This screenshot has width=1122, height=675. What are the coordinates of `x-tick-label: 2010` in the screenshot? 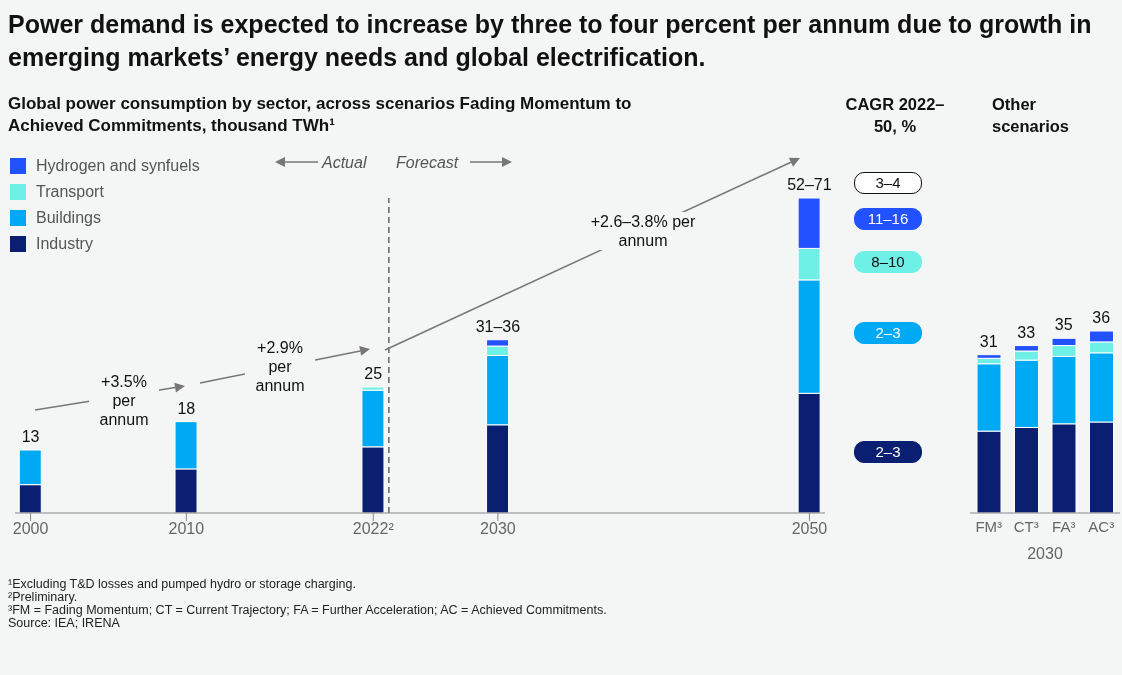 It's located at (186, 529).